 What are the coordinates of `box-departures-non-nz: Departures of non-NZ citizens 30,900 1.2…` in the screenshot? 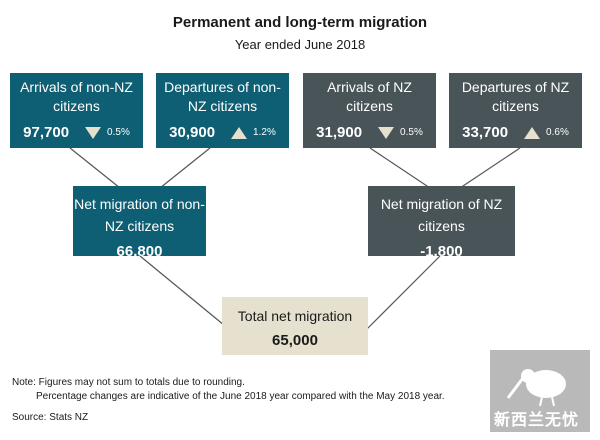 It's located at (222, 110).